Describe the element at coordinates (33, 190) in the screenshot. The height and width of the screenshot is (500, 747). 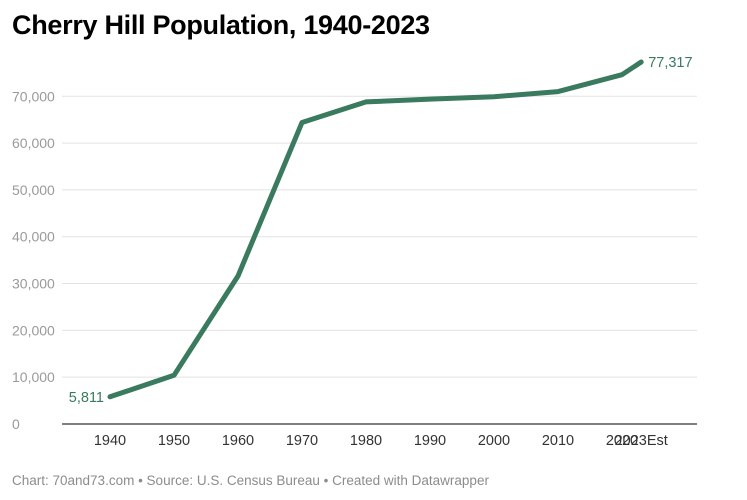
I see `y-tick-label: 50,000` at that location.